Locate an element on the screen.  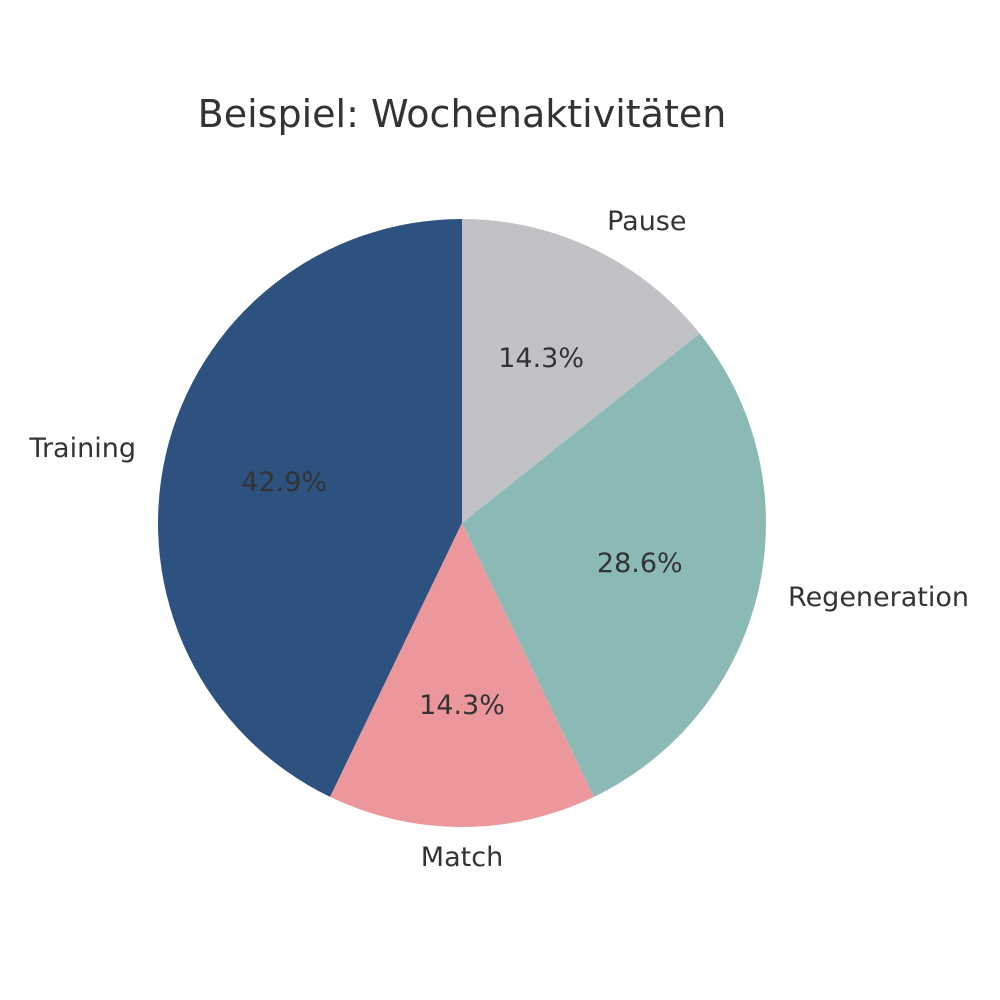
category-label-match: Match is located at coordinates (462, 857).